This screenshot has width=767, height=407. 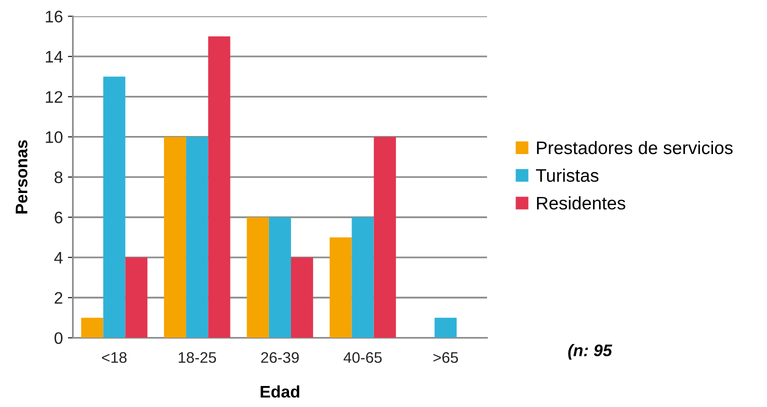 I want to click on x-tick-label: 26-39, so click(x=280, y=357).